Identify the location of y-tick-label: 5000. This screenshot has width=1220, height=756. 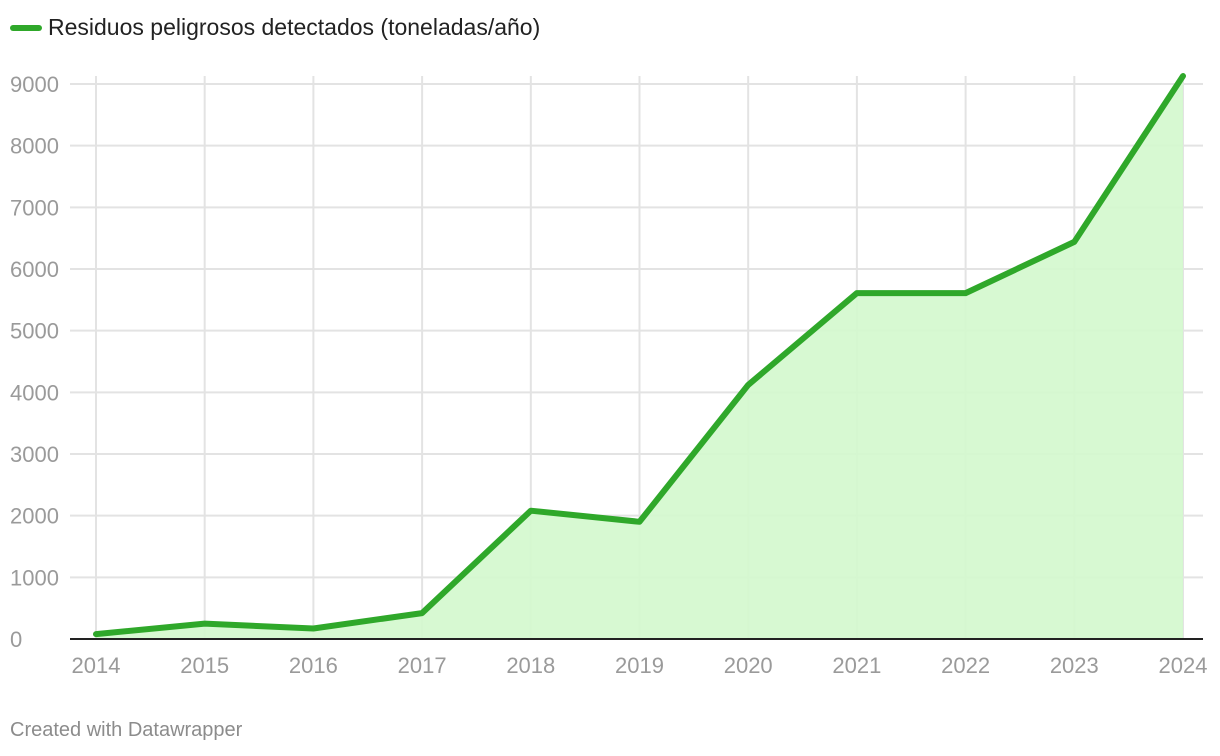
(34, 331).